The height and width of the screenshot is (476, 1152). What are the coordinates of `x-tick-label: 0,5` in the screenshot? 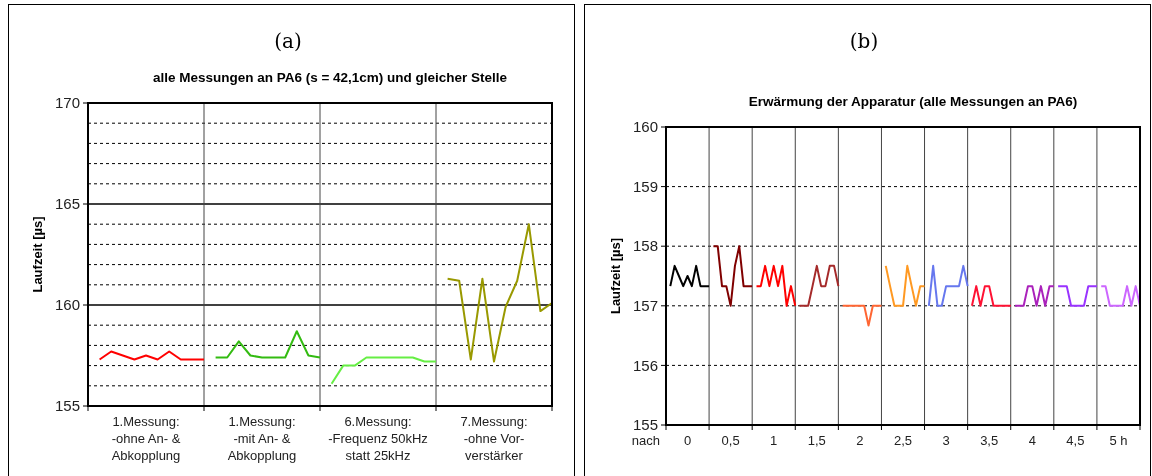 It's located at (730, 440).